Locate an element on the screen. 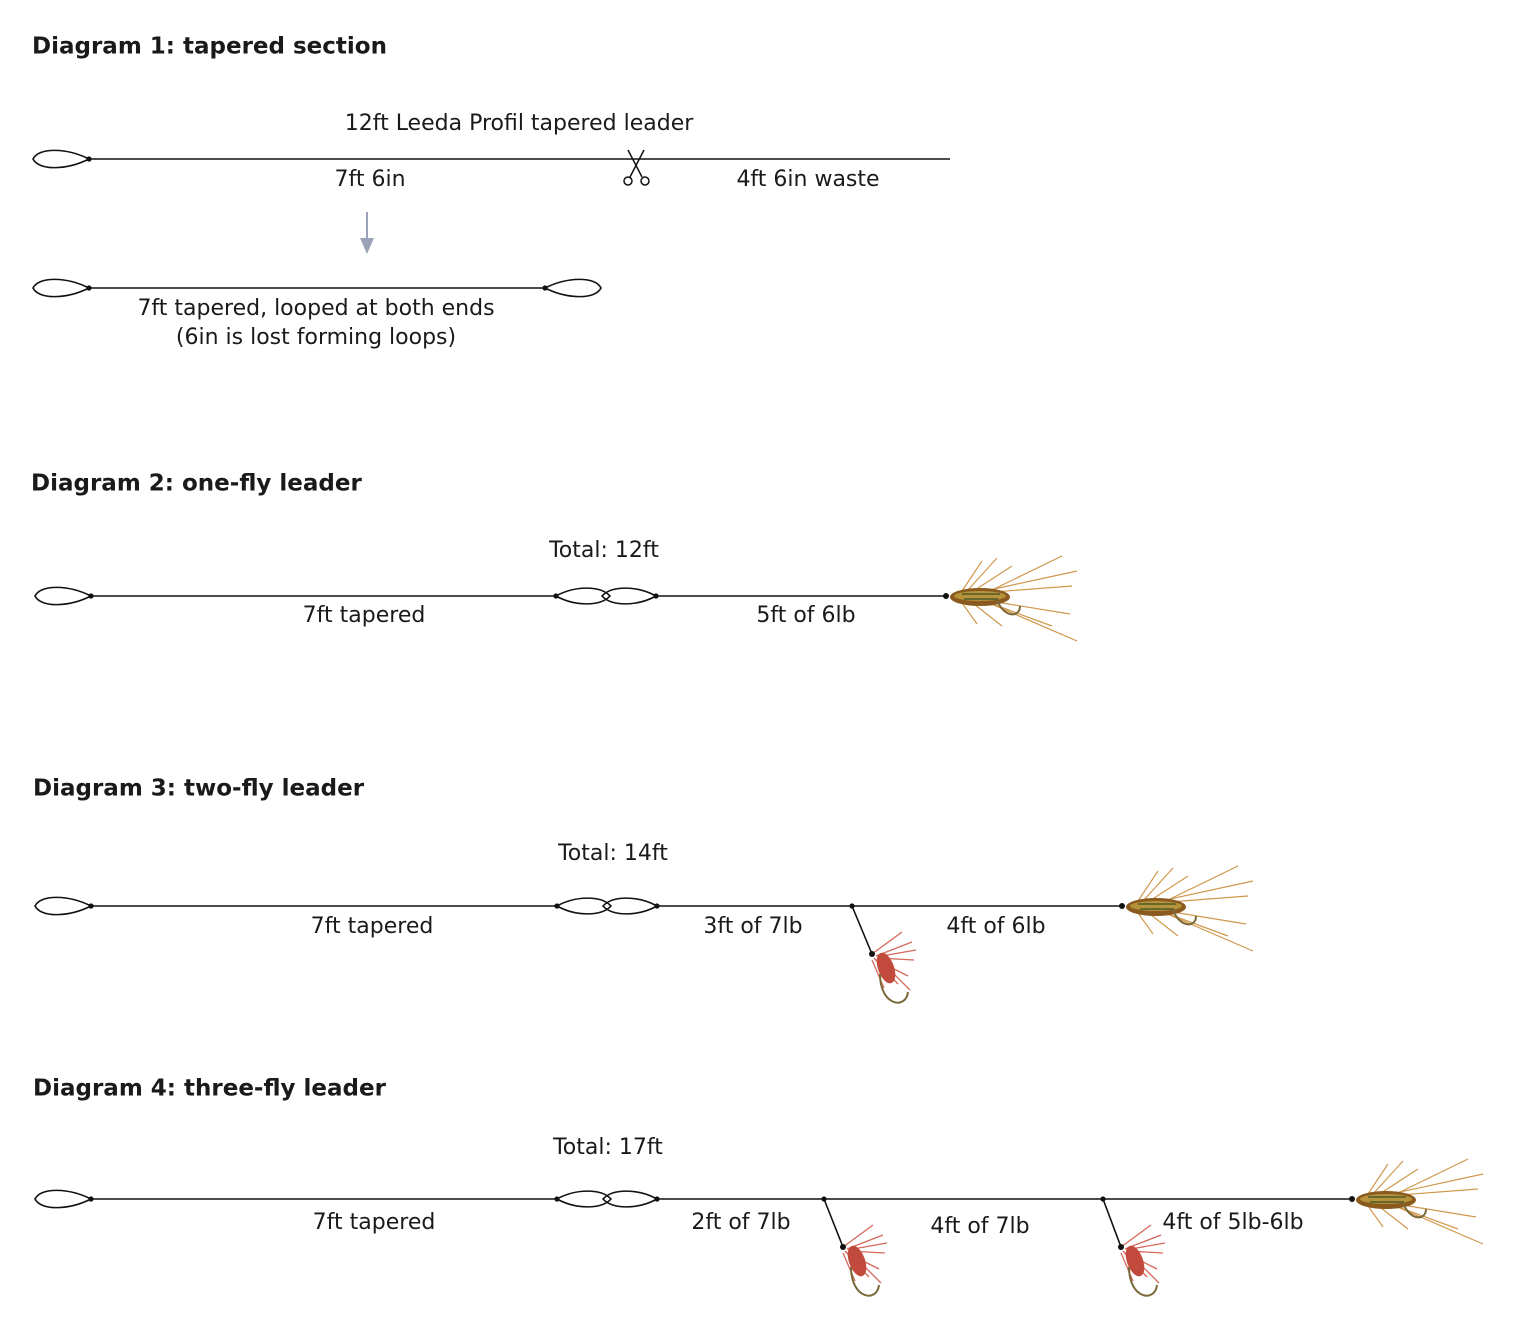 This screenshot has height=1340, width=1536. section-label: 5ft of 6lb is located at coordinates (805, 615).